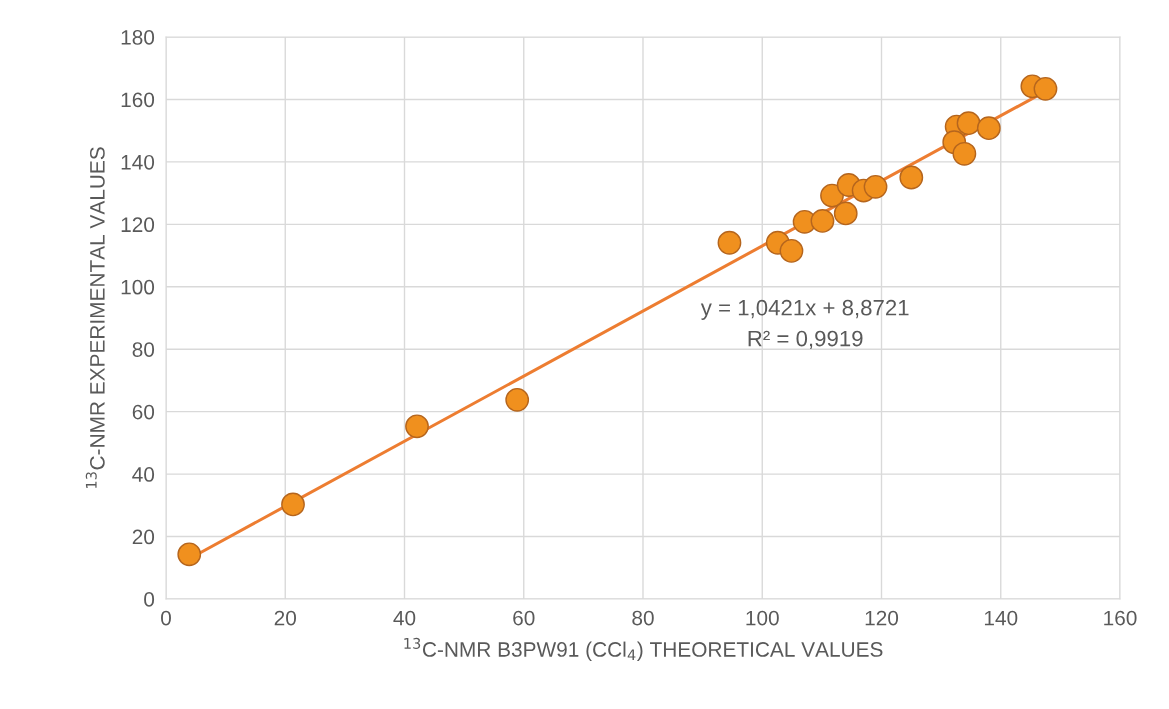  I want to click on y-tick-label: 40, so click(143, 474).